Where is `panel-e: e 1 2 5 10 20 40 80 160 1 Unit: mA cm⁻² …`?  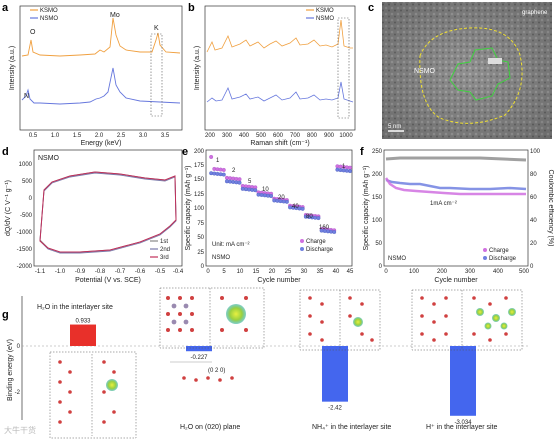
panel-e: e 1 2 5 10 20 40 80 160 1 Unit: mA cm⁻² … is located at coordinates (268, 215).